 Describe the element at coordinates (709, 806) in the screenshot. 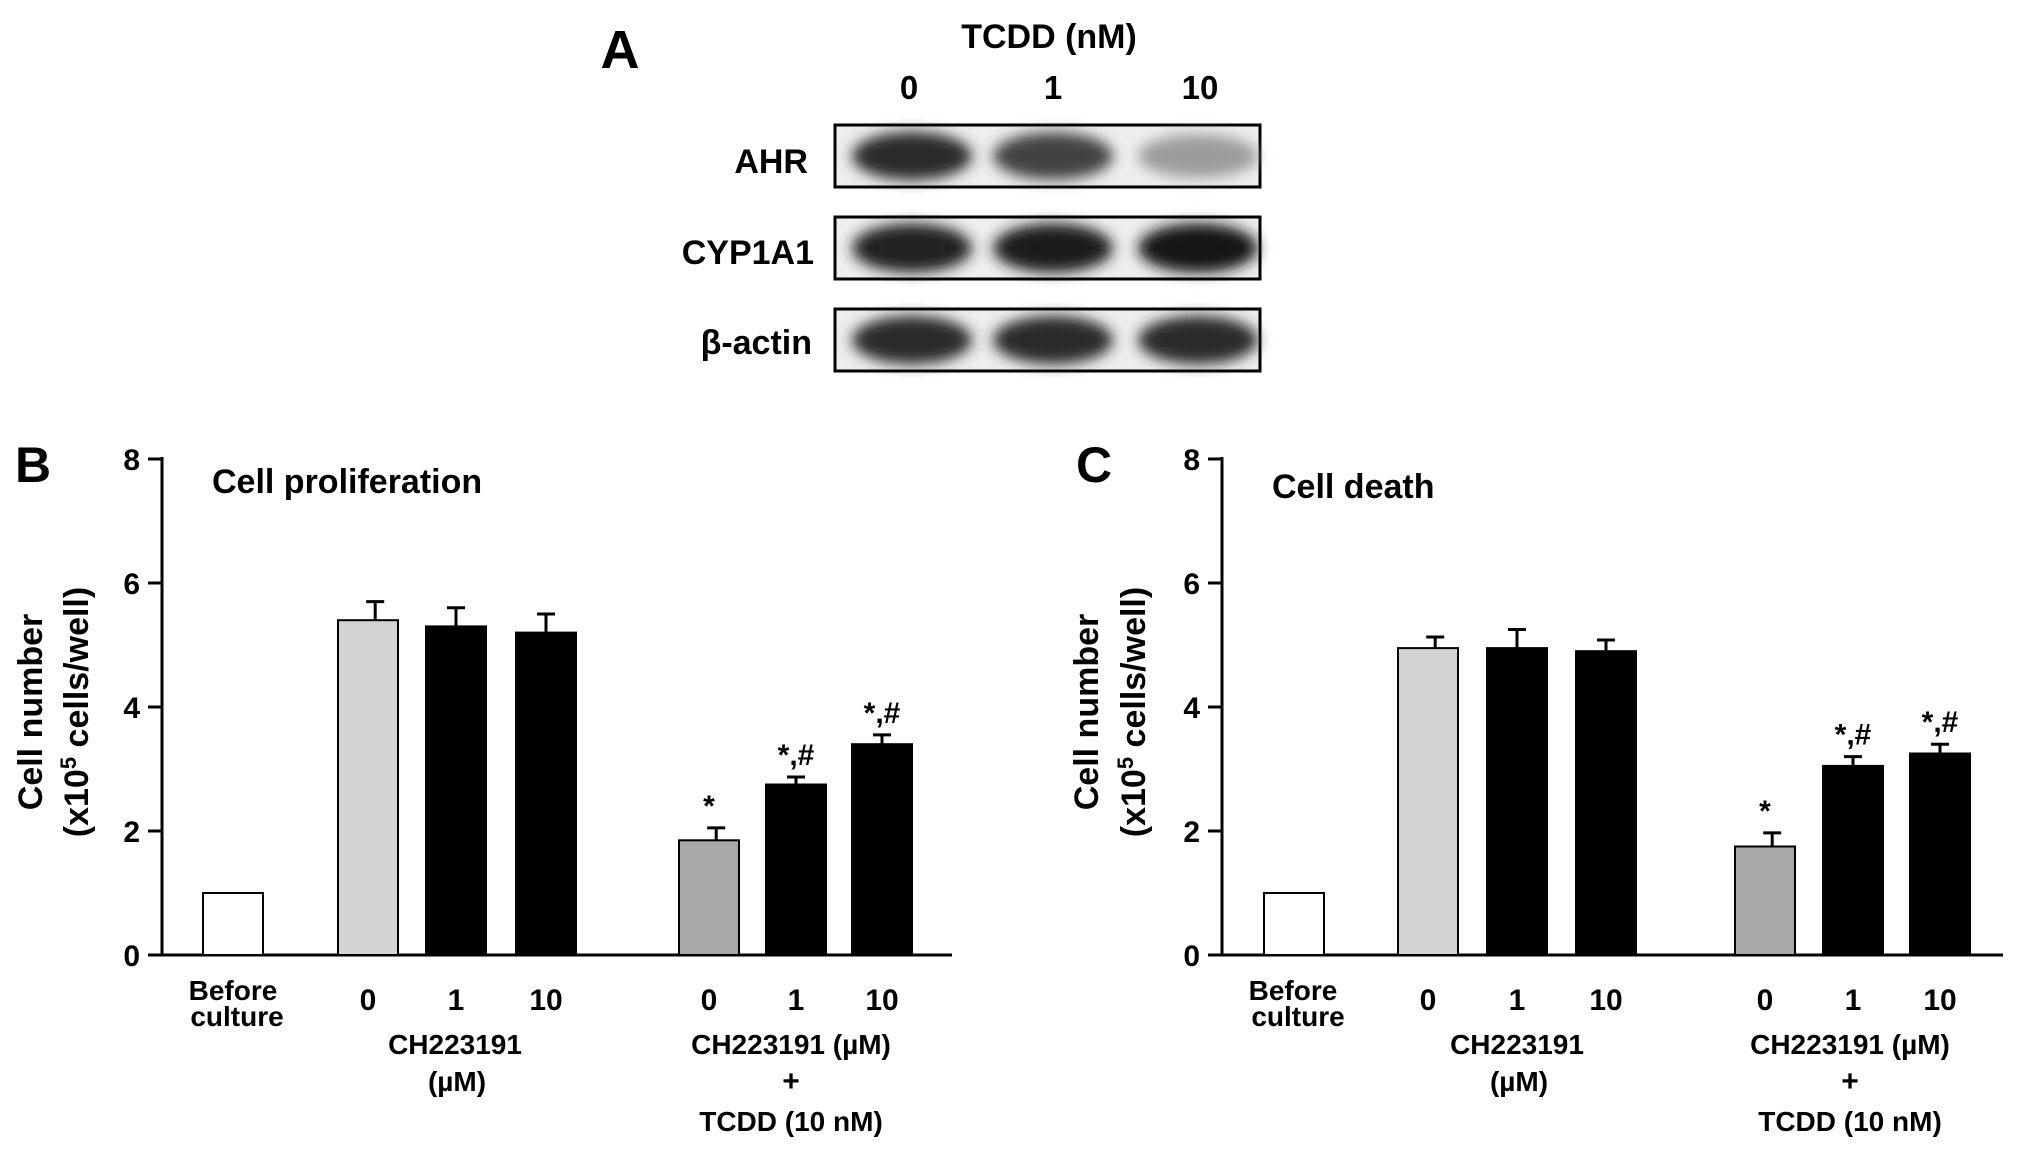

I see `chart-b-significance-mark: *` at that location.